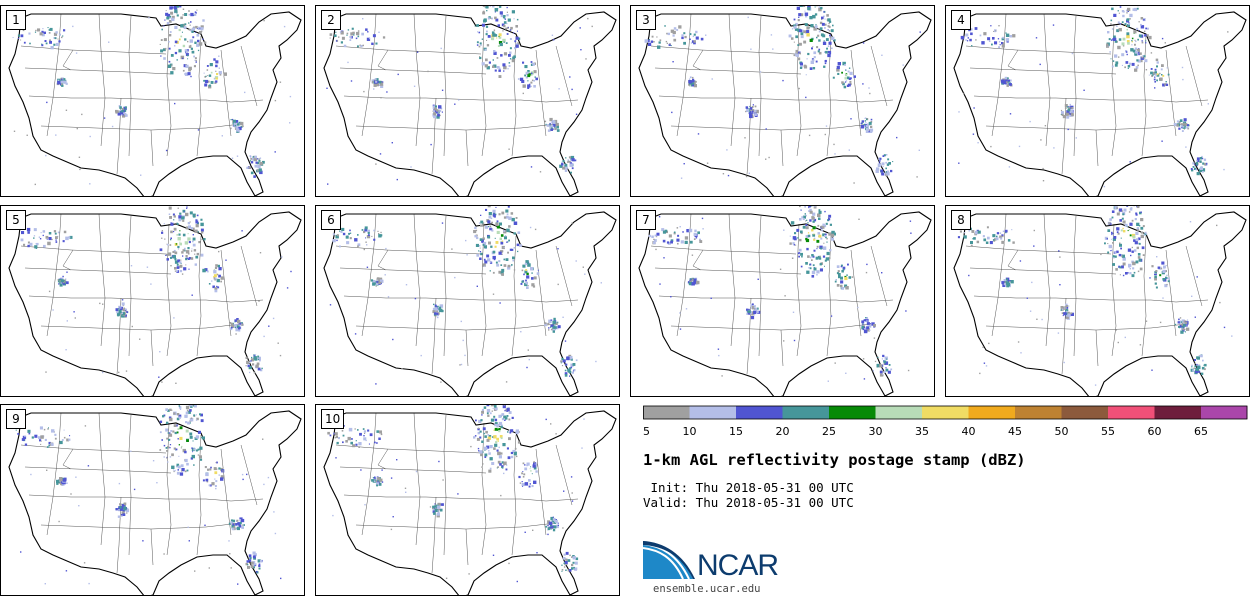  Describe the element at coordinates (152, 301) in the screenshot. I see `postage-stamp-panel: 5` at that location.